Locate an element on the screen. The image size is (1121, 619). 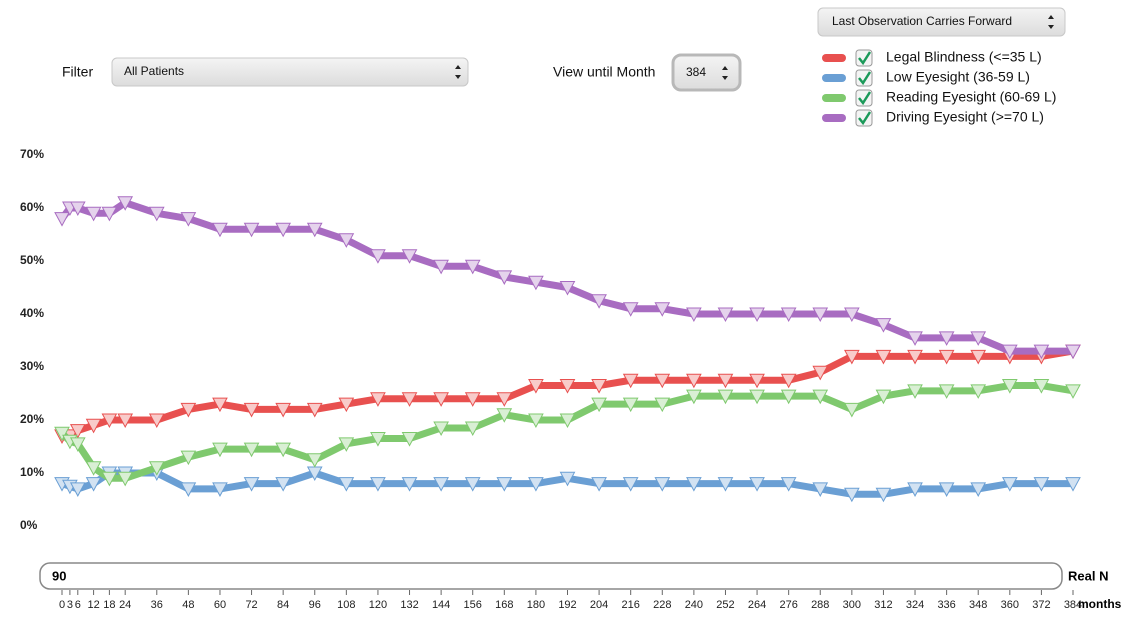
imputation-select: Last Observation Carries Forward is located at coordinates (941, 22).